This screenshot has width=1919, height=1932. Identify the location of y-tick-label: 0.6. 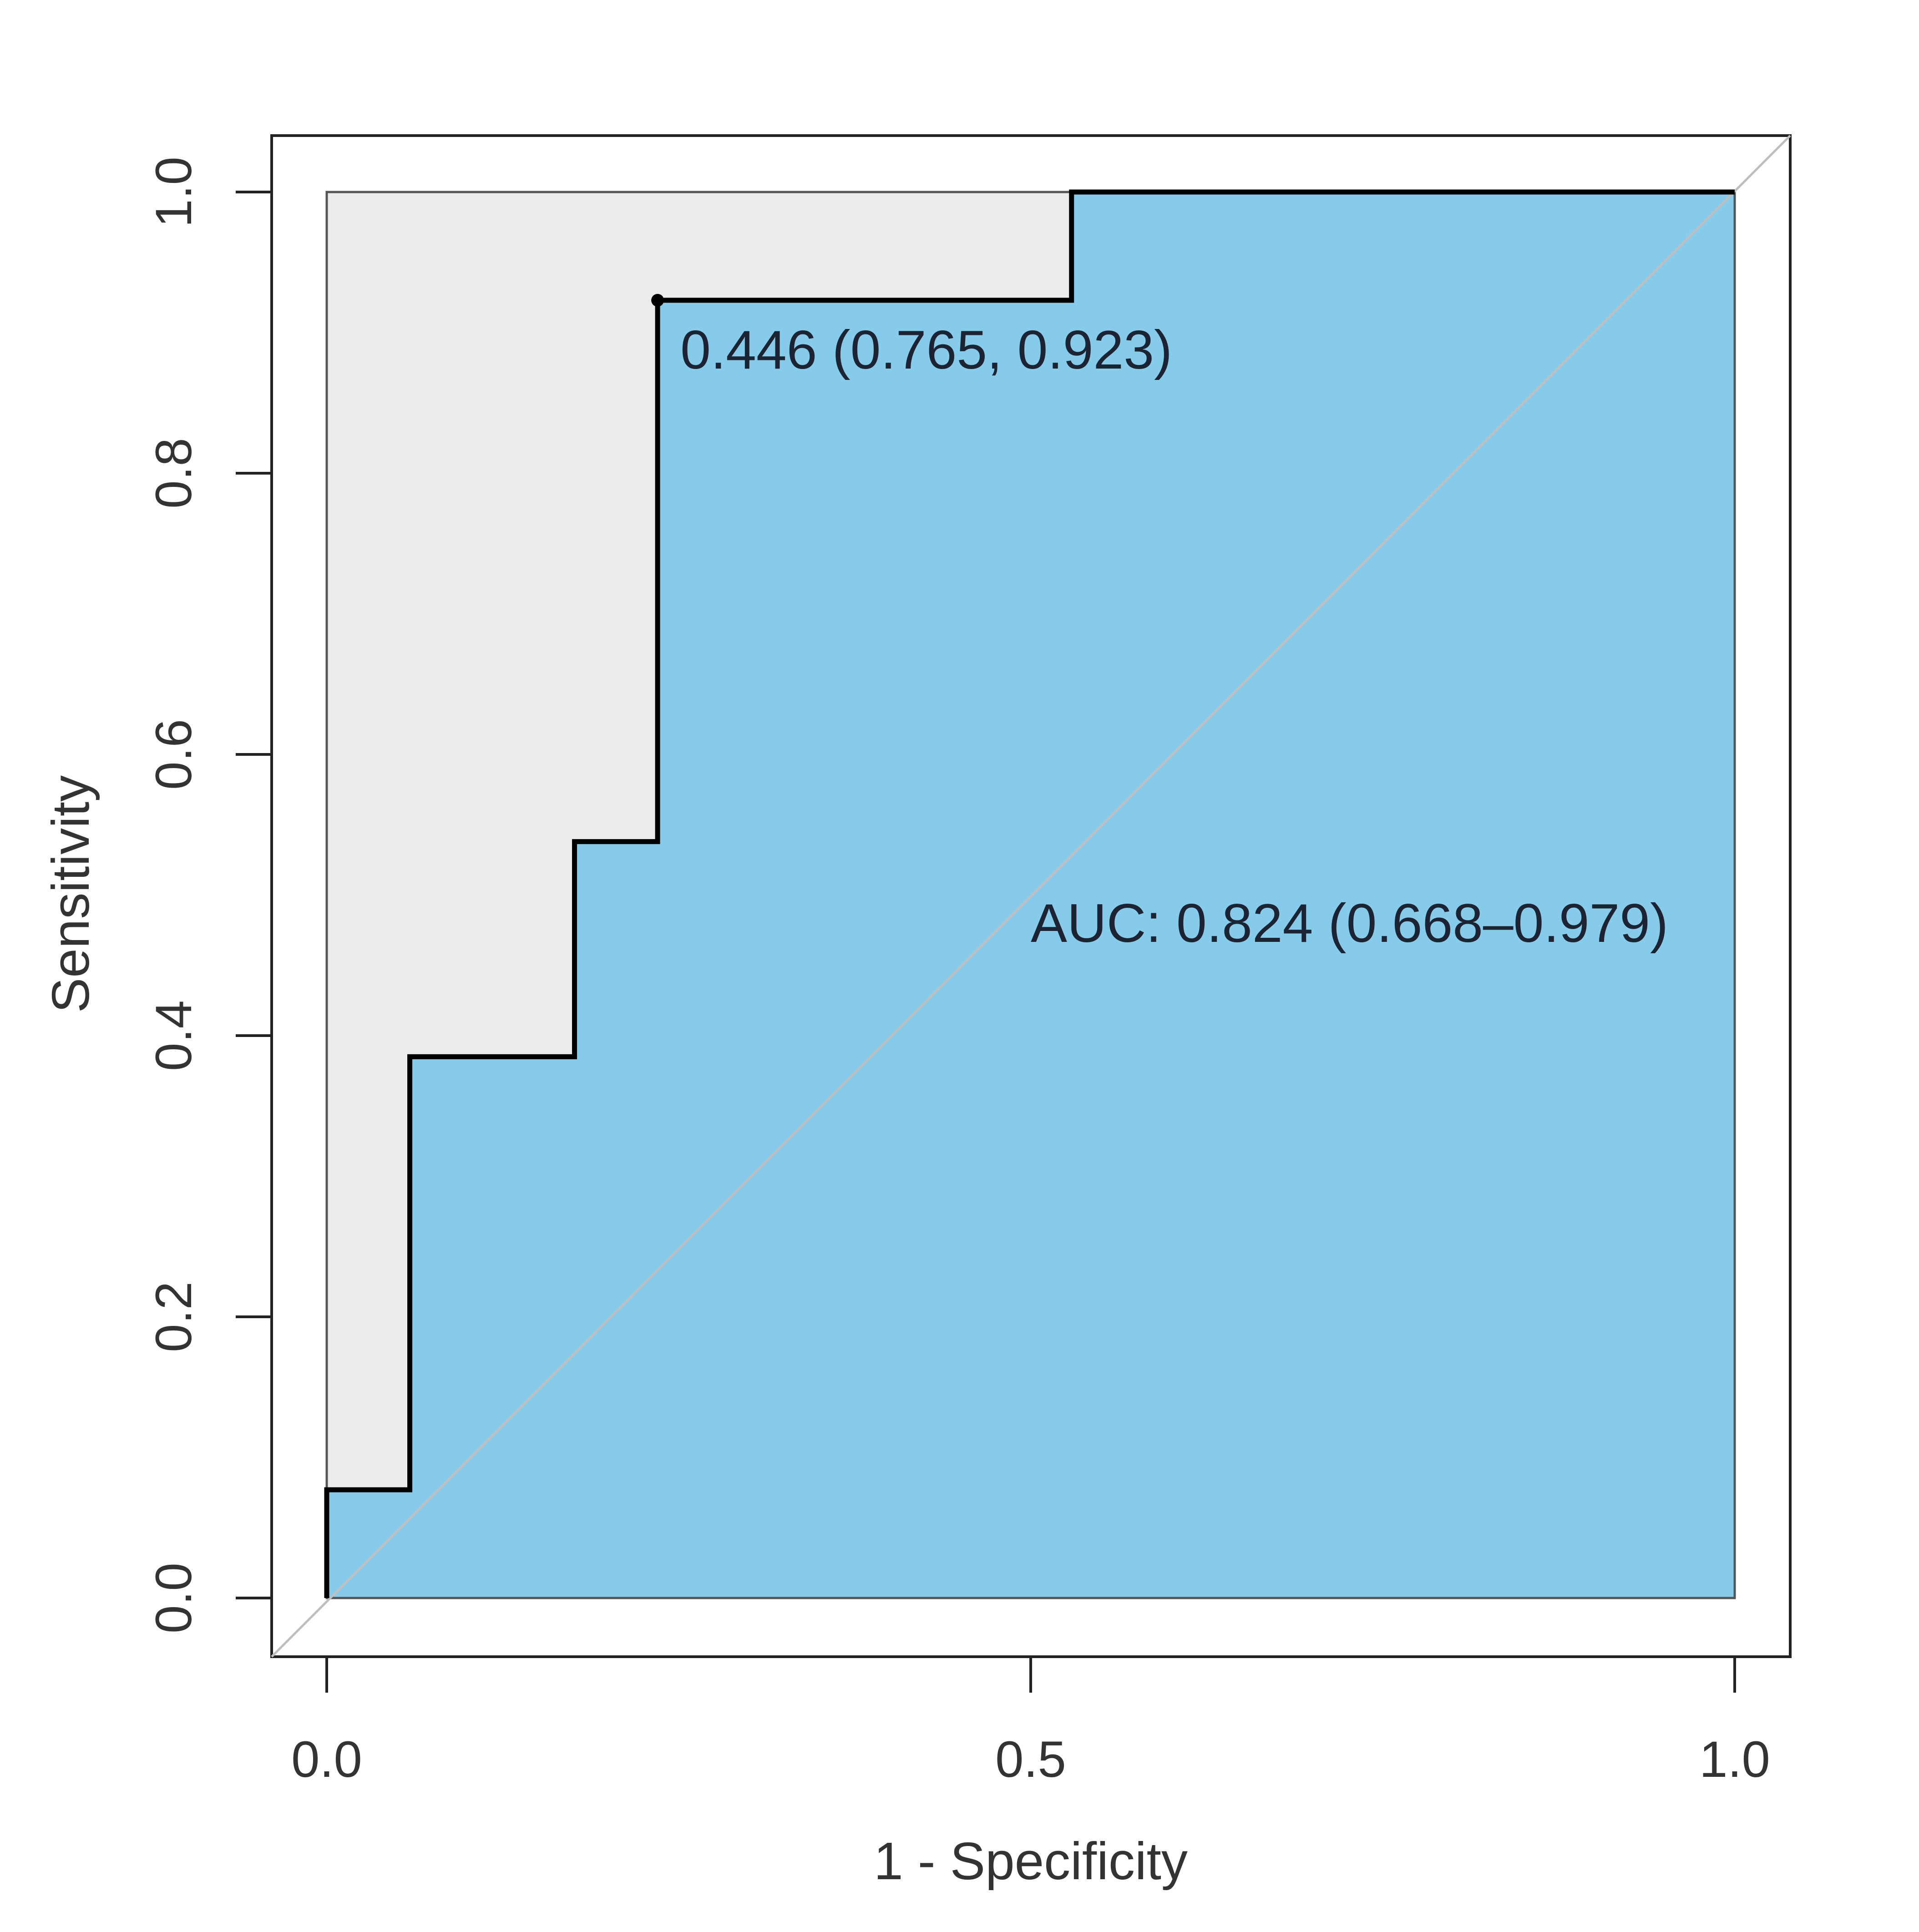
(173, 754).